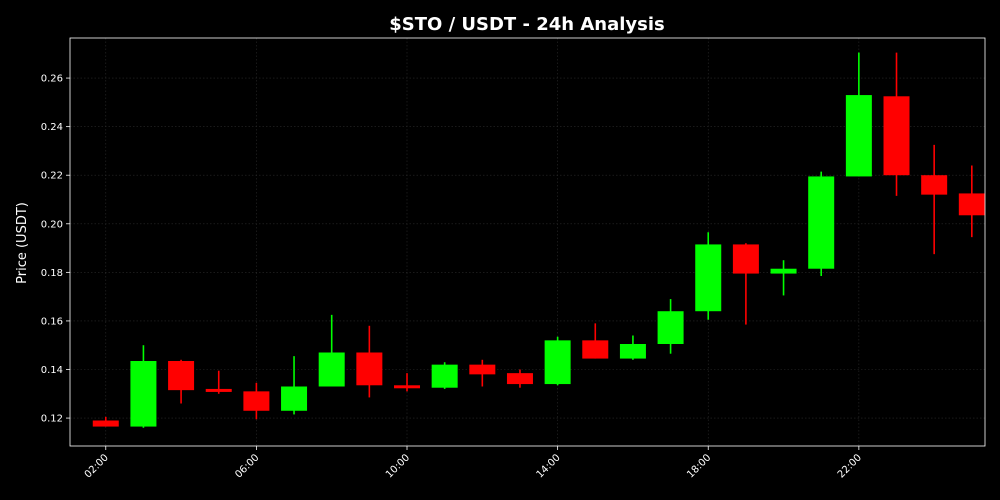 The image size is (1000, 500). I want to click on y-tick-label: 0.12, so click(52, 419).